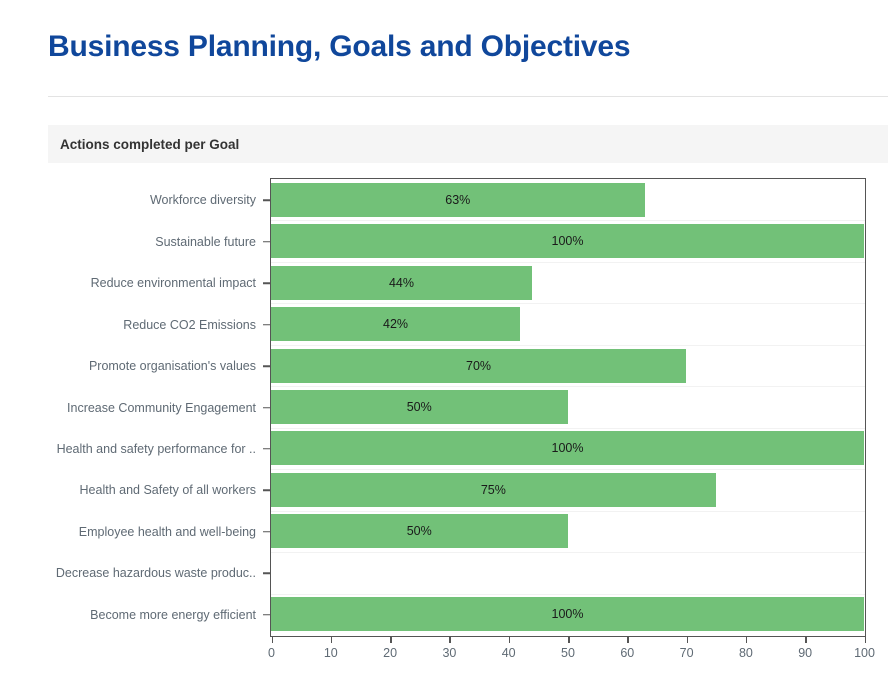 The image size is (888, 686). I want to click on x-axis-tick-label: 70, so click(686, 653).